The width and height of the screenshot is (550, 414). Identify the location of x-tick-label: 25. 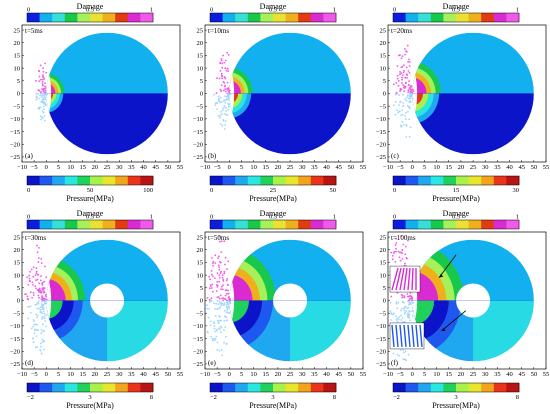
(107, 374).